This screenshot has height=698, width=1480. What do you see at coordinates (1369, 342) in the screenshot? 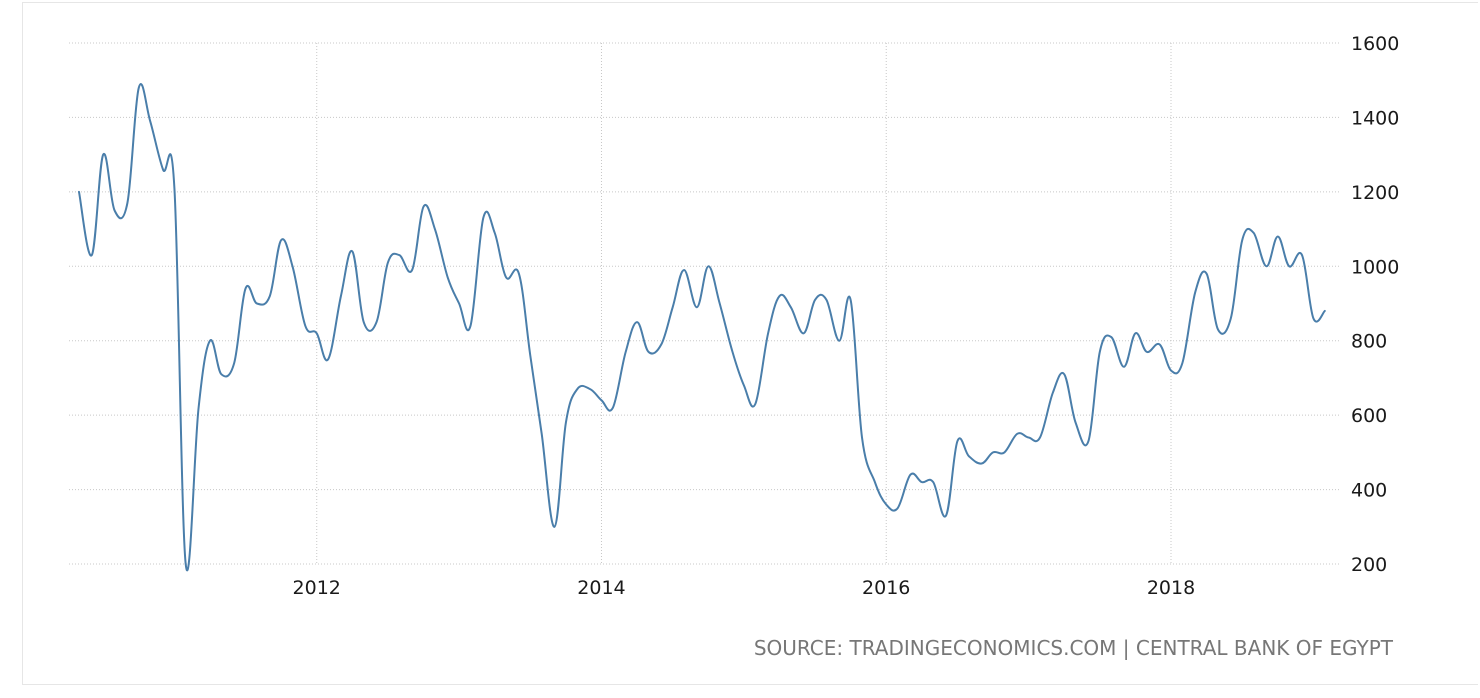
I see `y-tick-label: 800` at bounding box center [1369, 342].